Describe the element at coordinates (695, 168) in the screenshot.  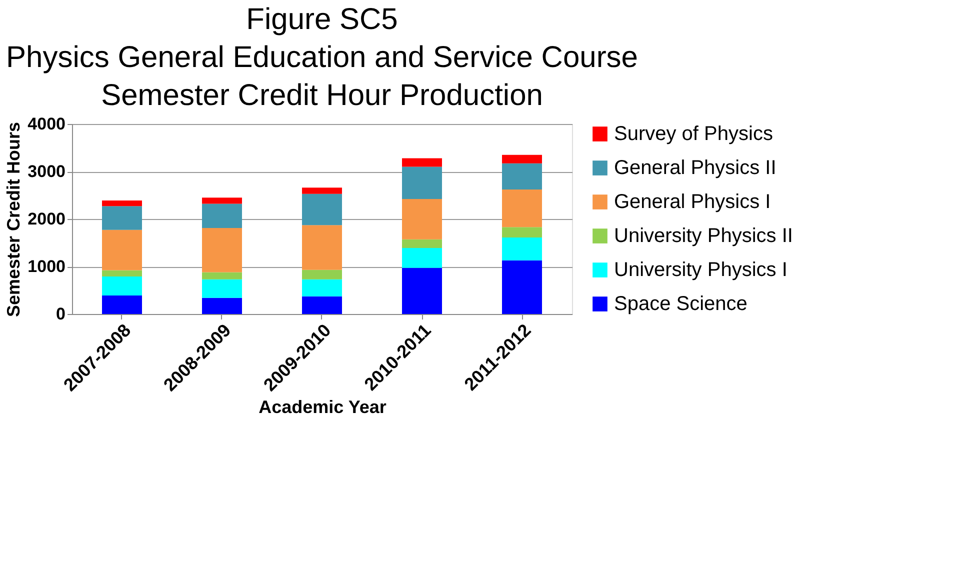
I see `legend-label: General Physics II` at that location.